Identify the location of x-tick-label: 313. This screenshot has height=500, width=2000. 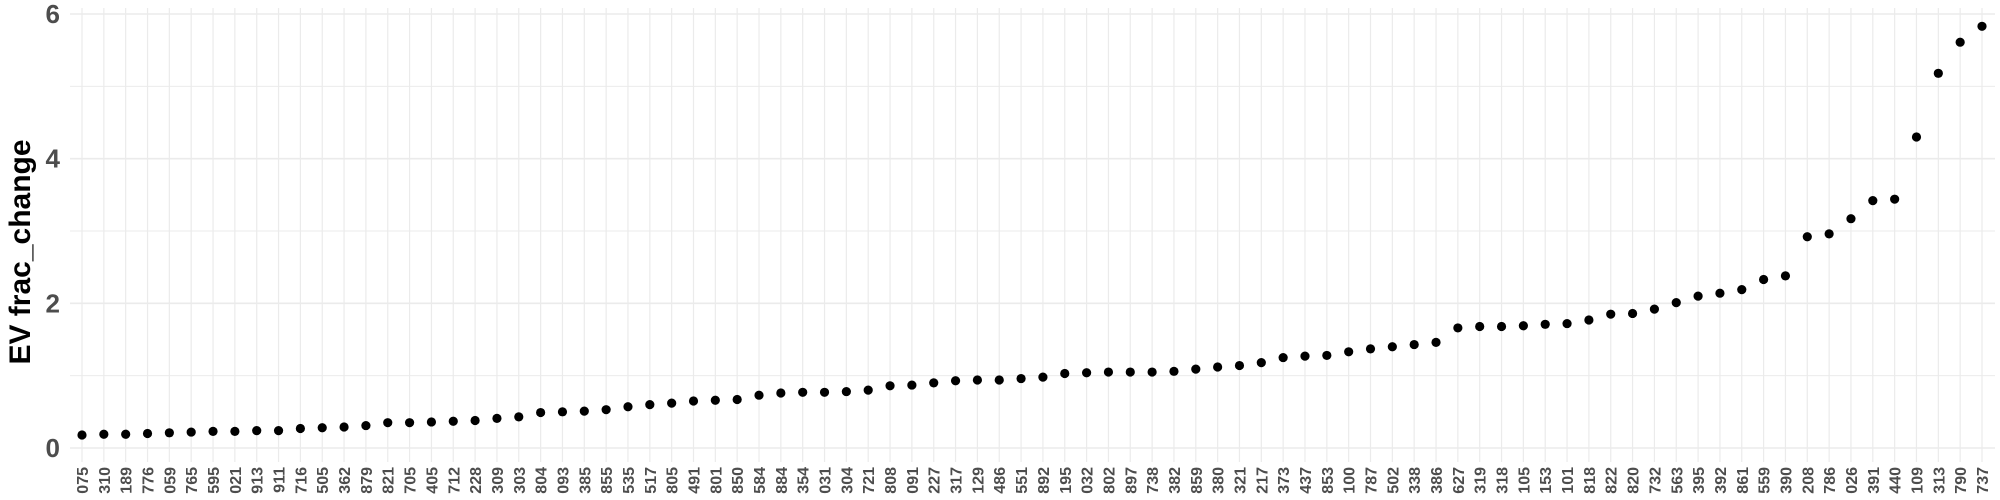
(1939, 480).